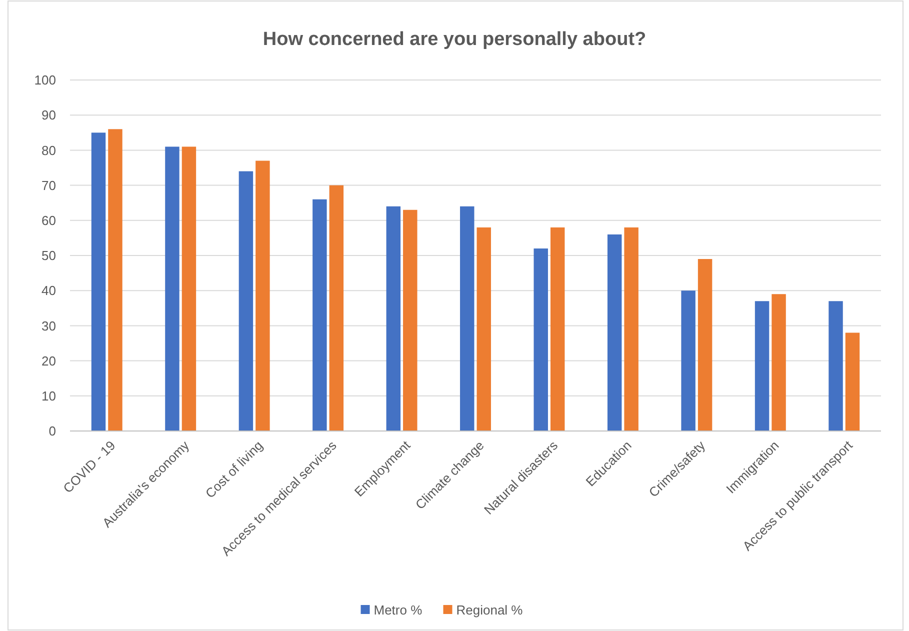 This screenshot has width=909, height=631. I want to click on y-tick-label: 80, so click(49, 150).